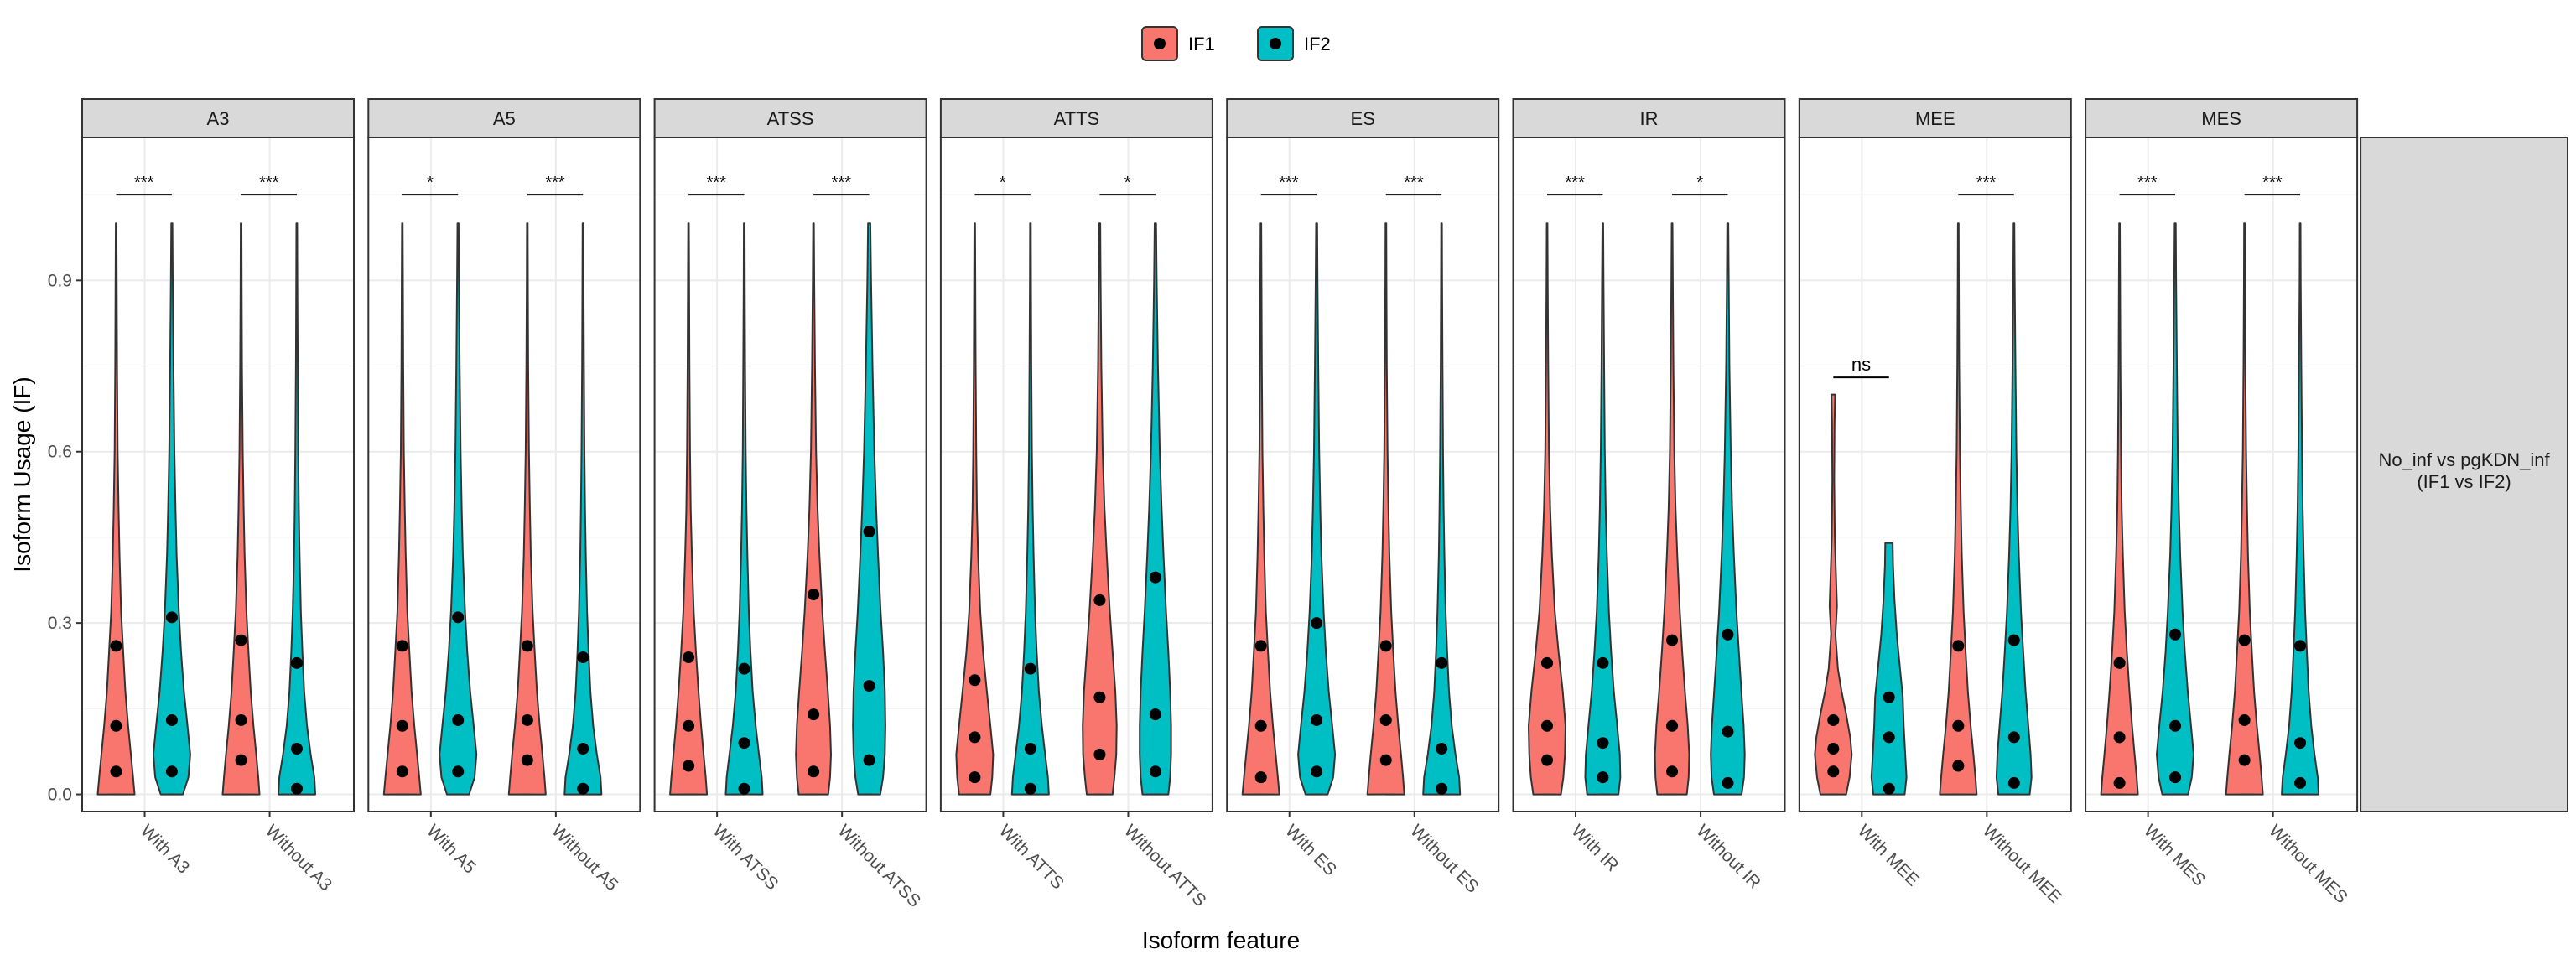 This screenshot has height=970, width=2576. What do you see at coordinates (2464, 459) in the screenshot?
I see `facet-strip-right-label: No_inf vs pgKDN_inf` at bounding box center [2464, 459].